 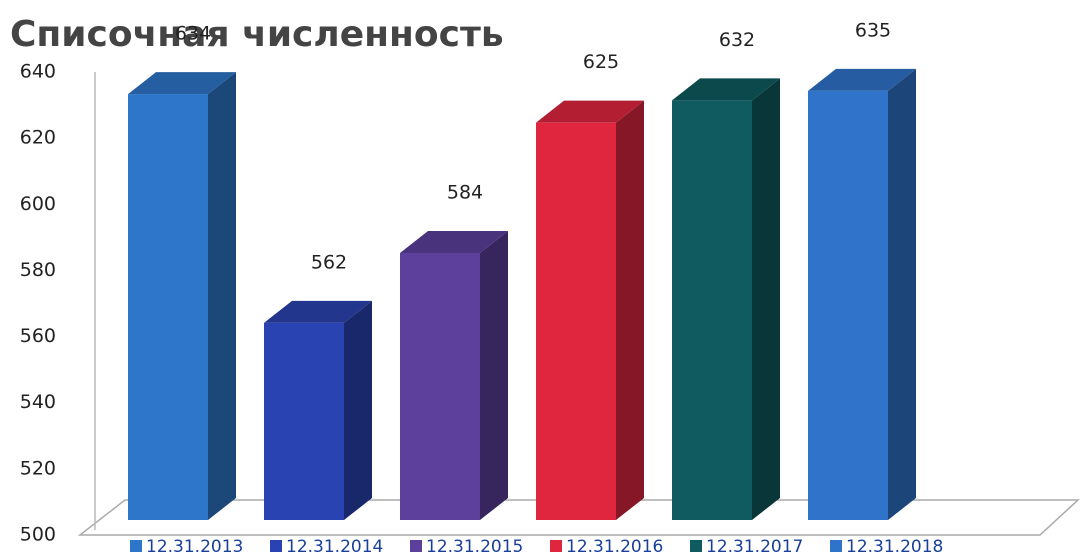 What do you see at coordinates (38, 336) in the screenshot?
I see `y-tick-label: 560` at bounding box center [38, 336].